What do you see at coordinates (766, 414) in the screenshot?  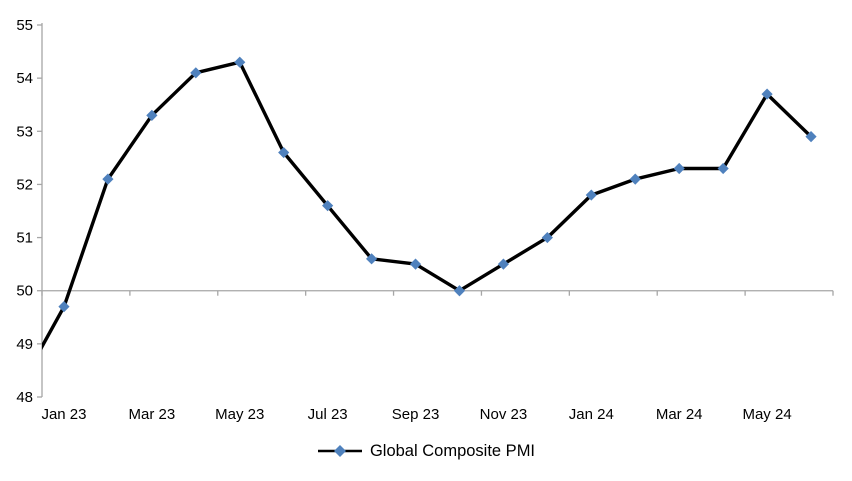 I see `x-tick-label: May 24` at bounding box center [766, 414].